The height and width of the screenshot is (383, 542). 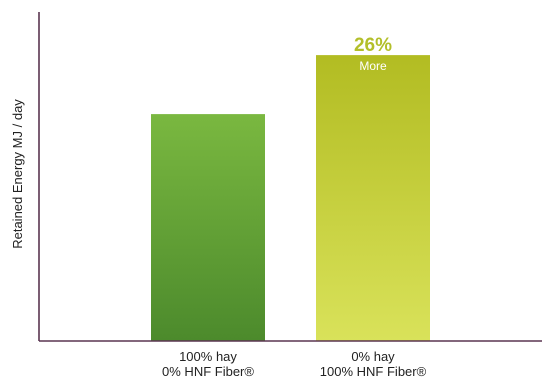 I want to click on x-tick-label-1-line-1: 100% hay, so click(x=208, y=356).